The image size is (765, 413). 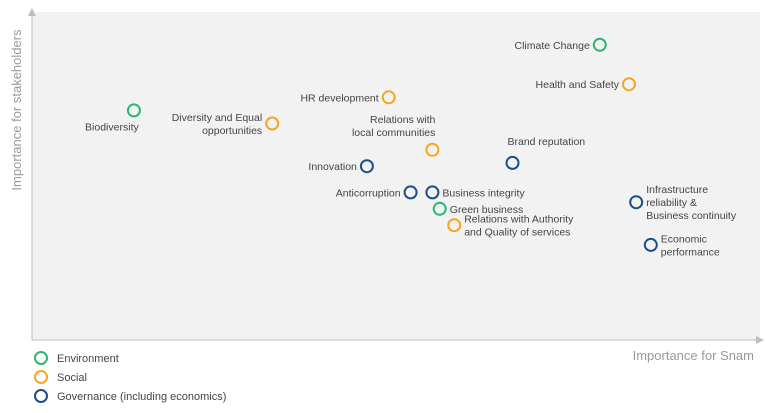 What do you see at coordinates (439, 208) in the screenshot?
I see `point-green-business` at bounding box center [439, 208].